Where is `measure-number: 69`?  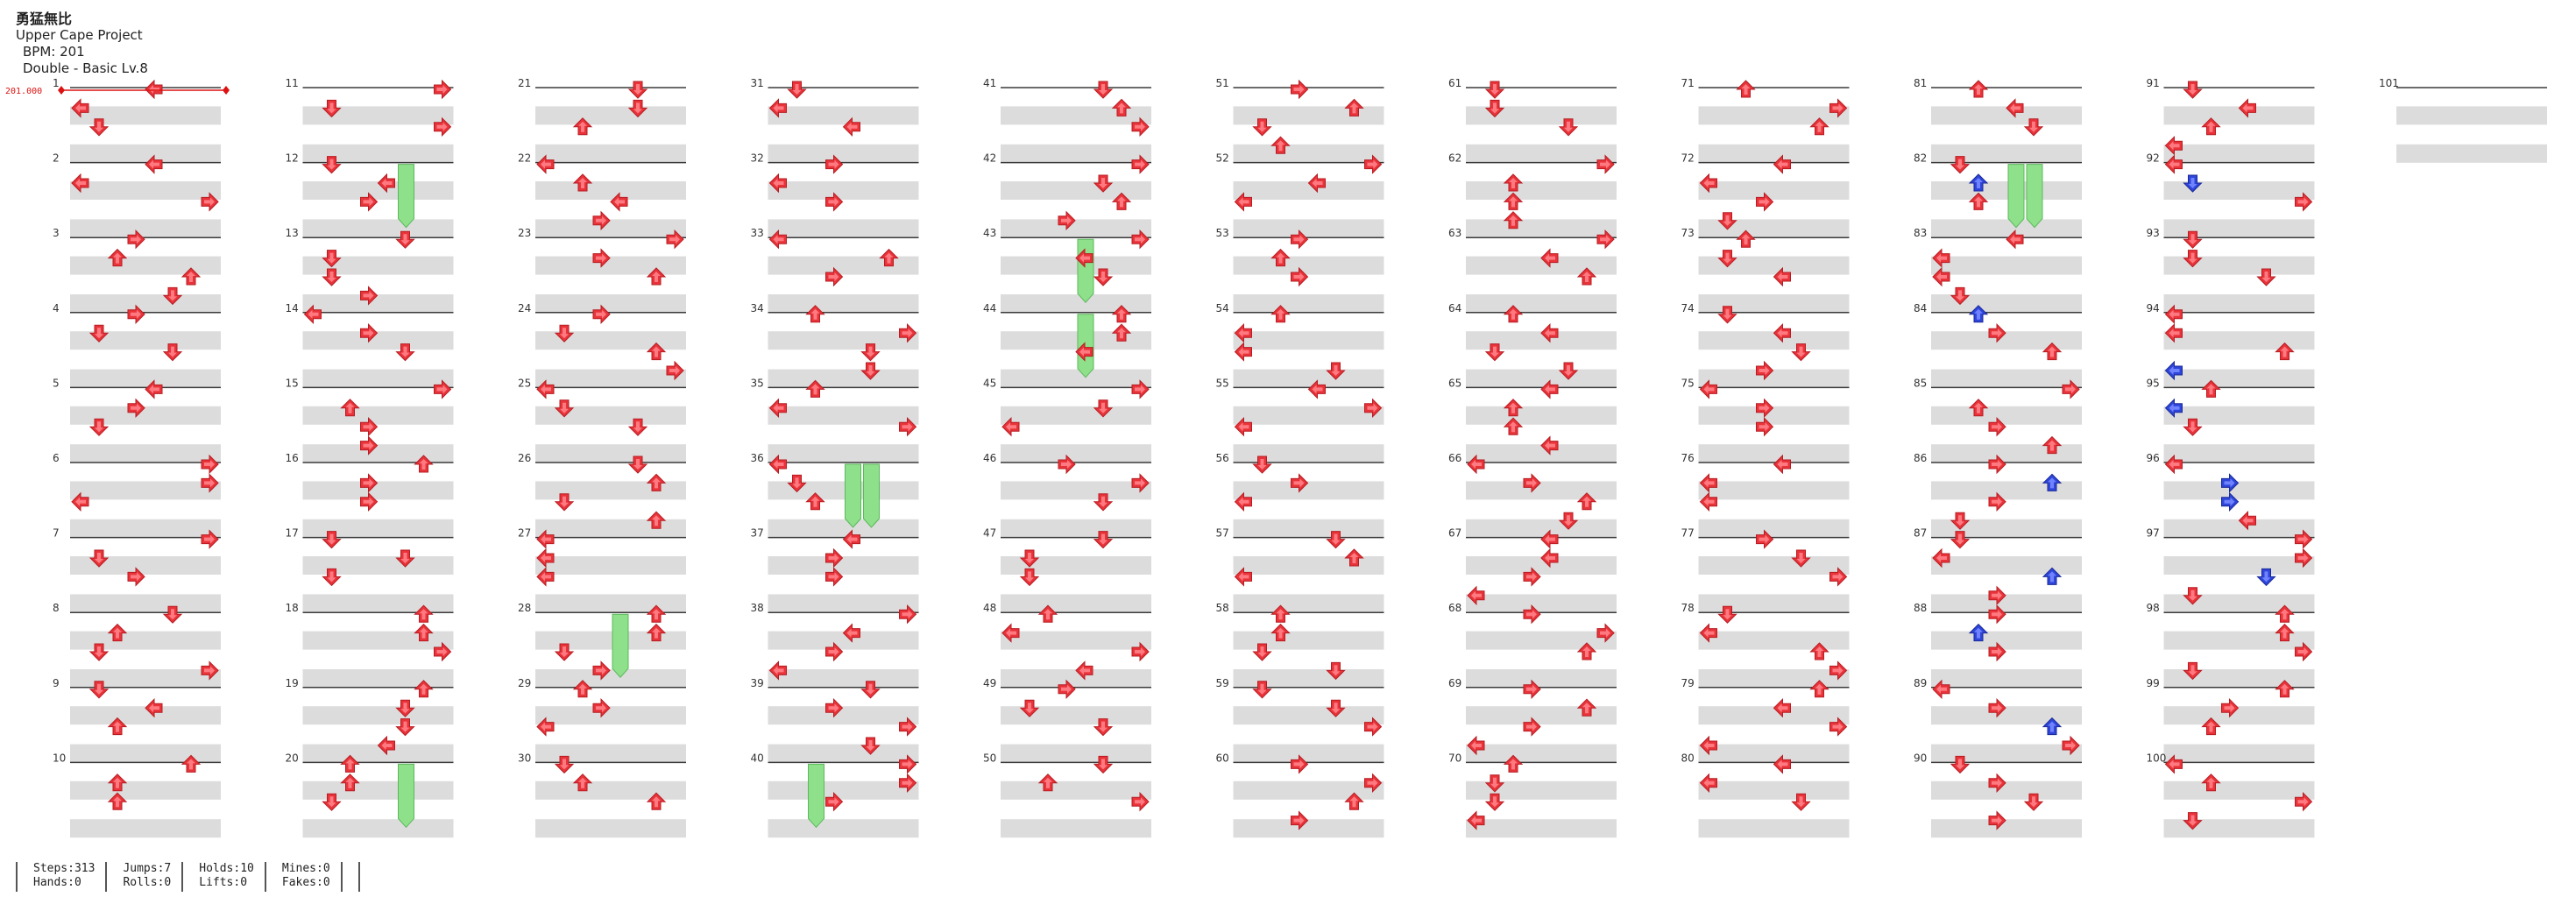 measure-number: 69 is located at coordinates (1454, 683).